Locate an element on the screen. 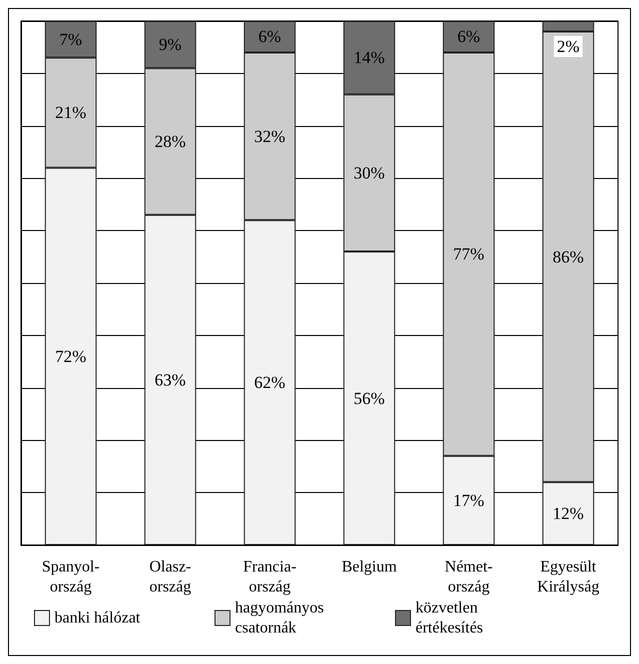 This screenshot has width=639, height=664. data-label: 21% is located at coordinates (70, 112).